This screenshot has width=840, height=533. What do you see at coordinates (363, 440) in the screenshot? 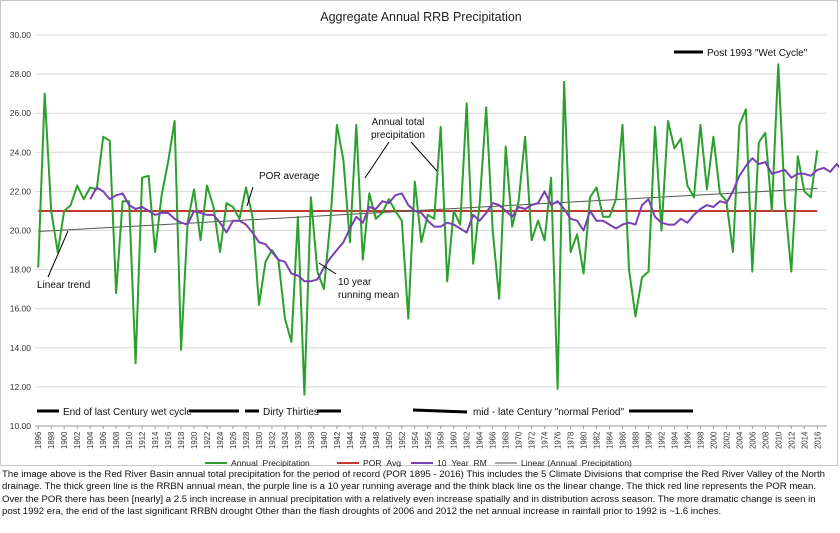
I see `x-tick-label: 1946` at bounding box center [363, 440].